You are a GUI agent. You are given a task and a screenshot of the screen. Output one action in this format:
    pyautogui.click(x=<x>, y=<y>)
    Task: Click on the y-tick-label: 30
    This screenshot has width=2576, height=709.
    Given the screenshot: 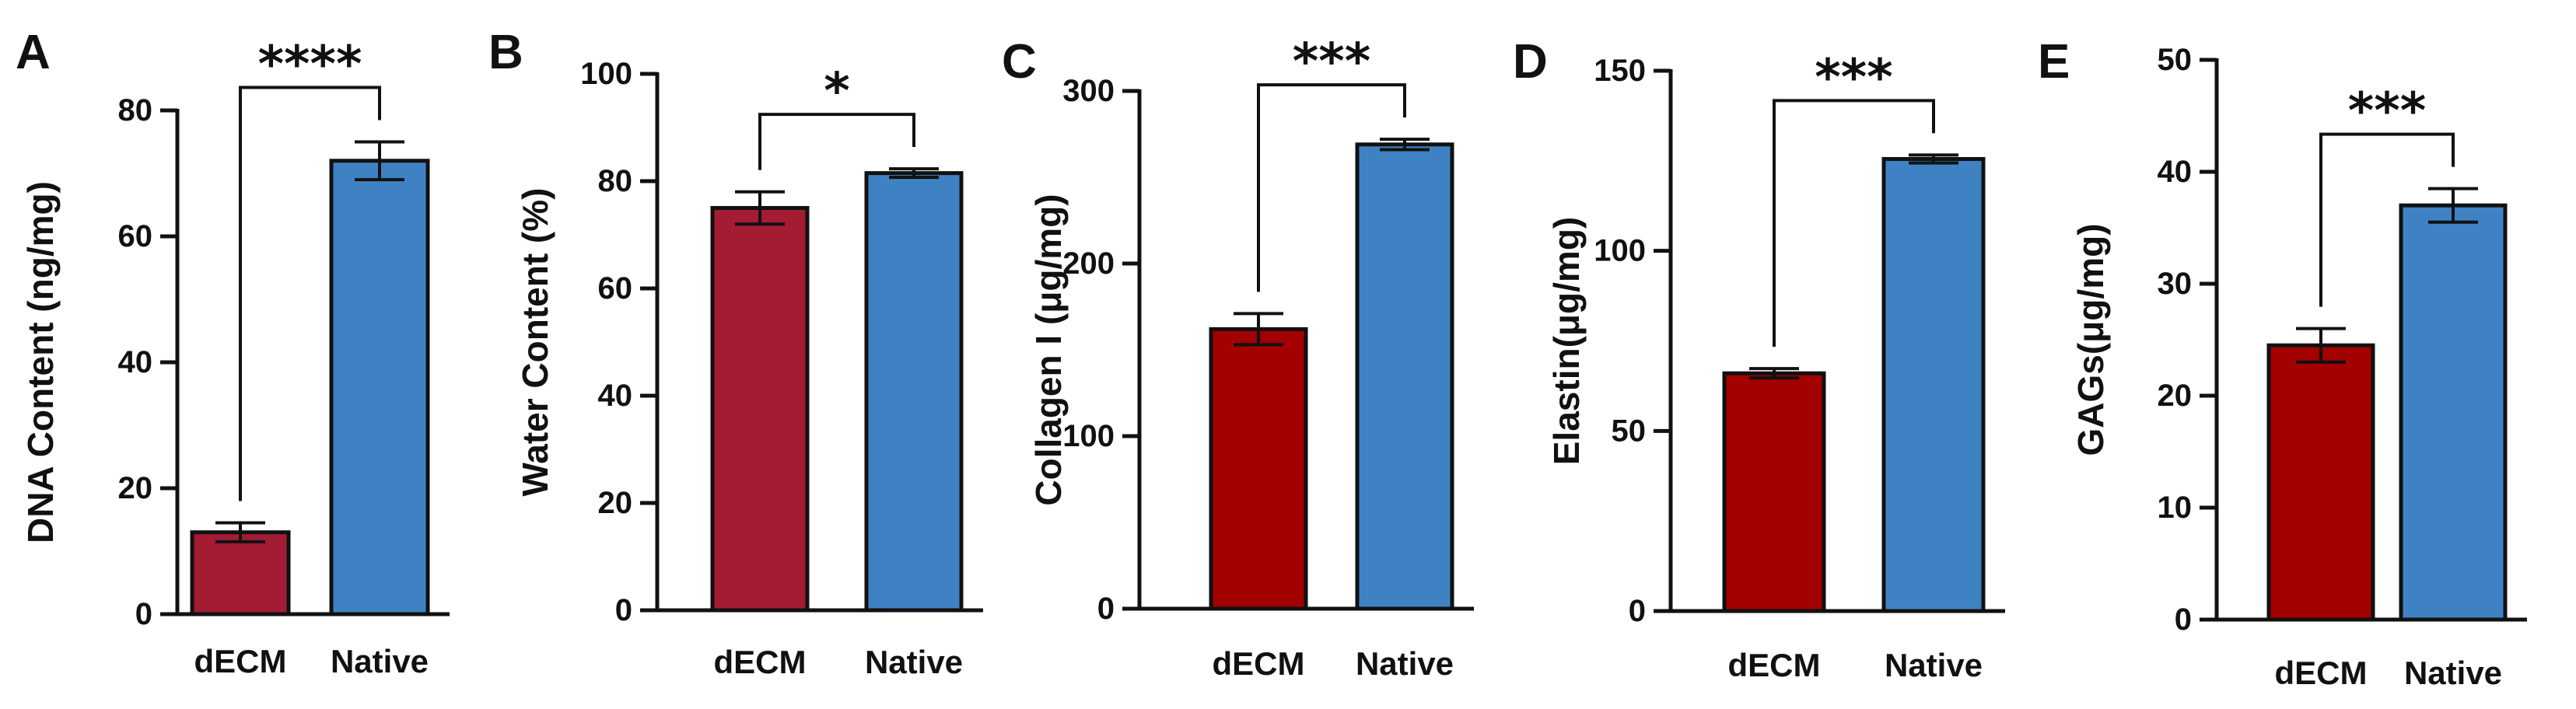 What is the action you would take?
    pyautogui.click(x=2176, y=284)
    